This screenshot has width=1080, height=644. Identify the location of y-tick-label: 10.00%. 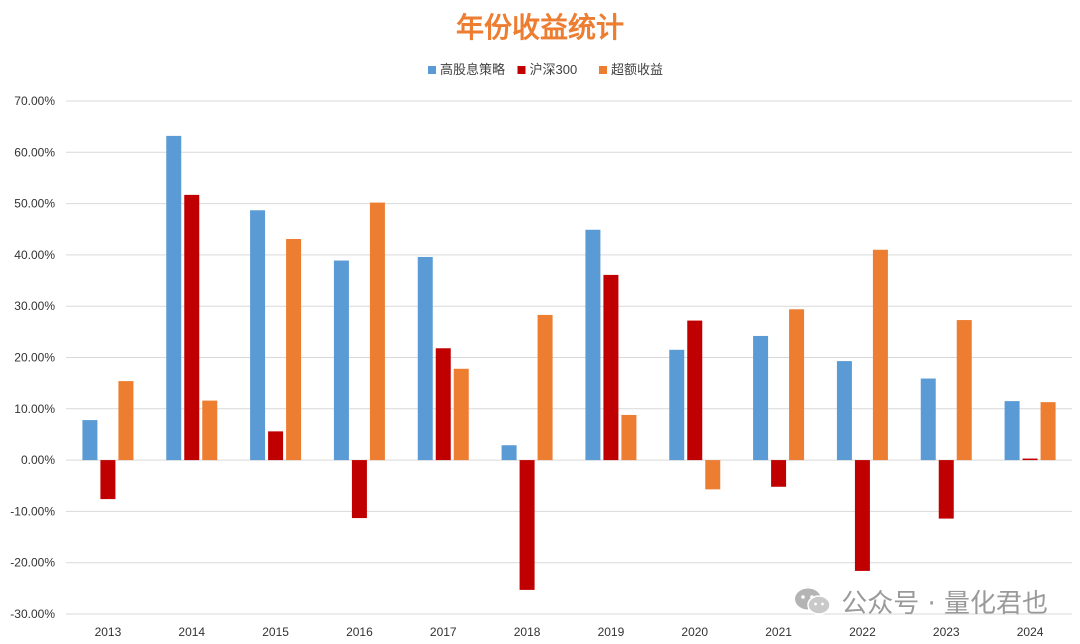
(34, 409).